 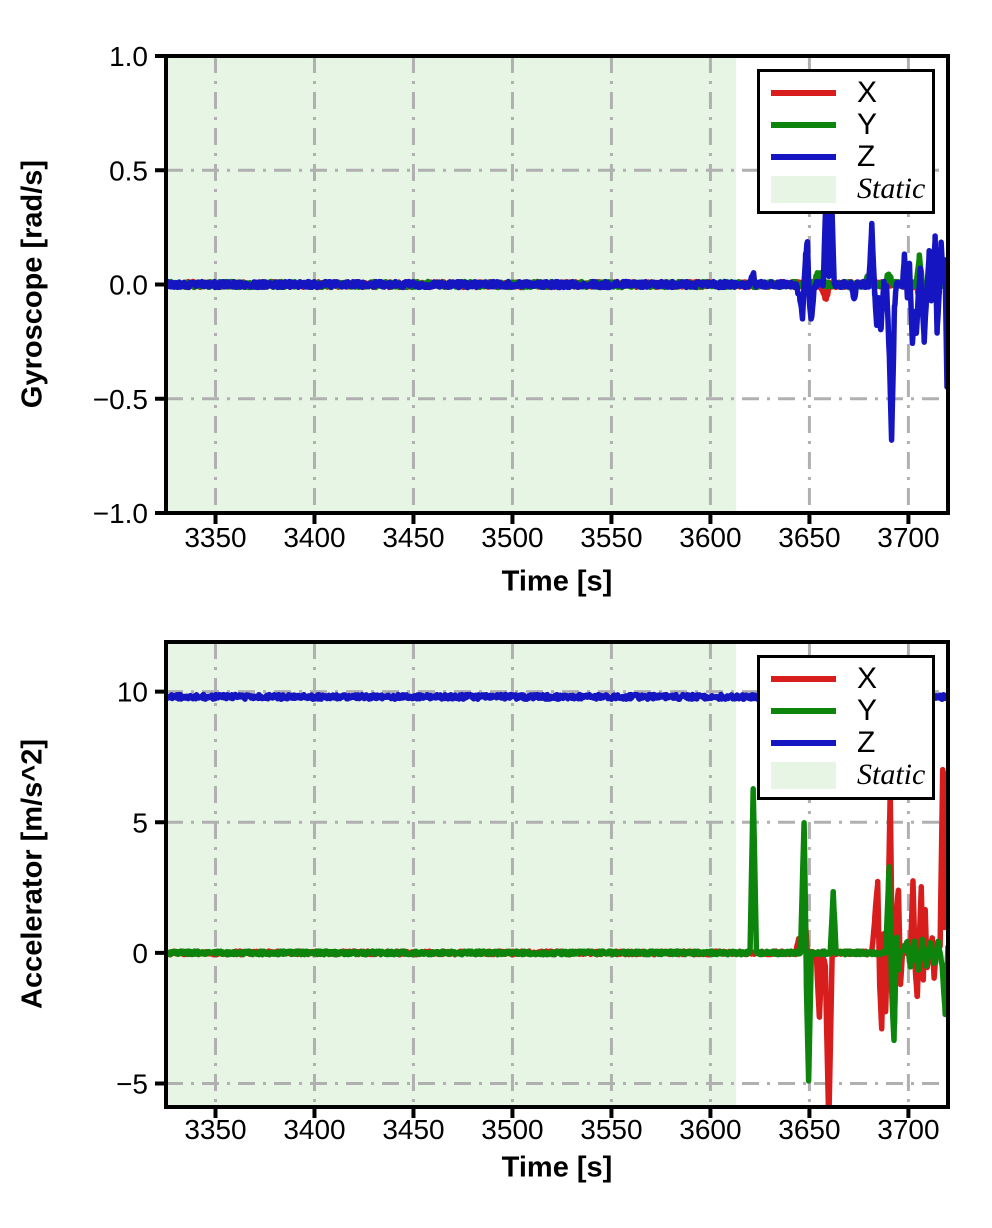 I want to click on y-tick-label: 0, so click(x=140, y=953).